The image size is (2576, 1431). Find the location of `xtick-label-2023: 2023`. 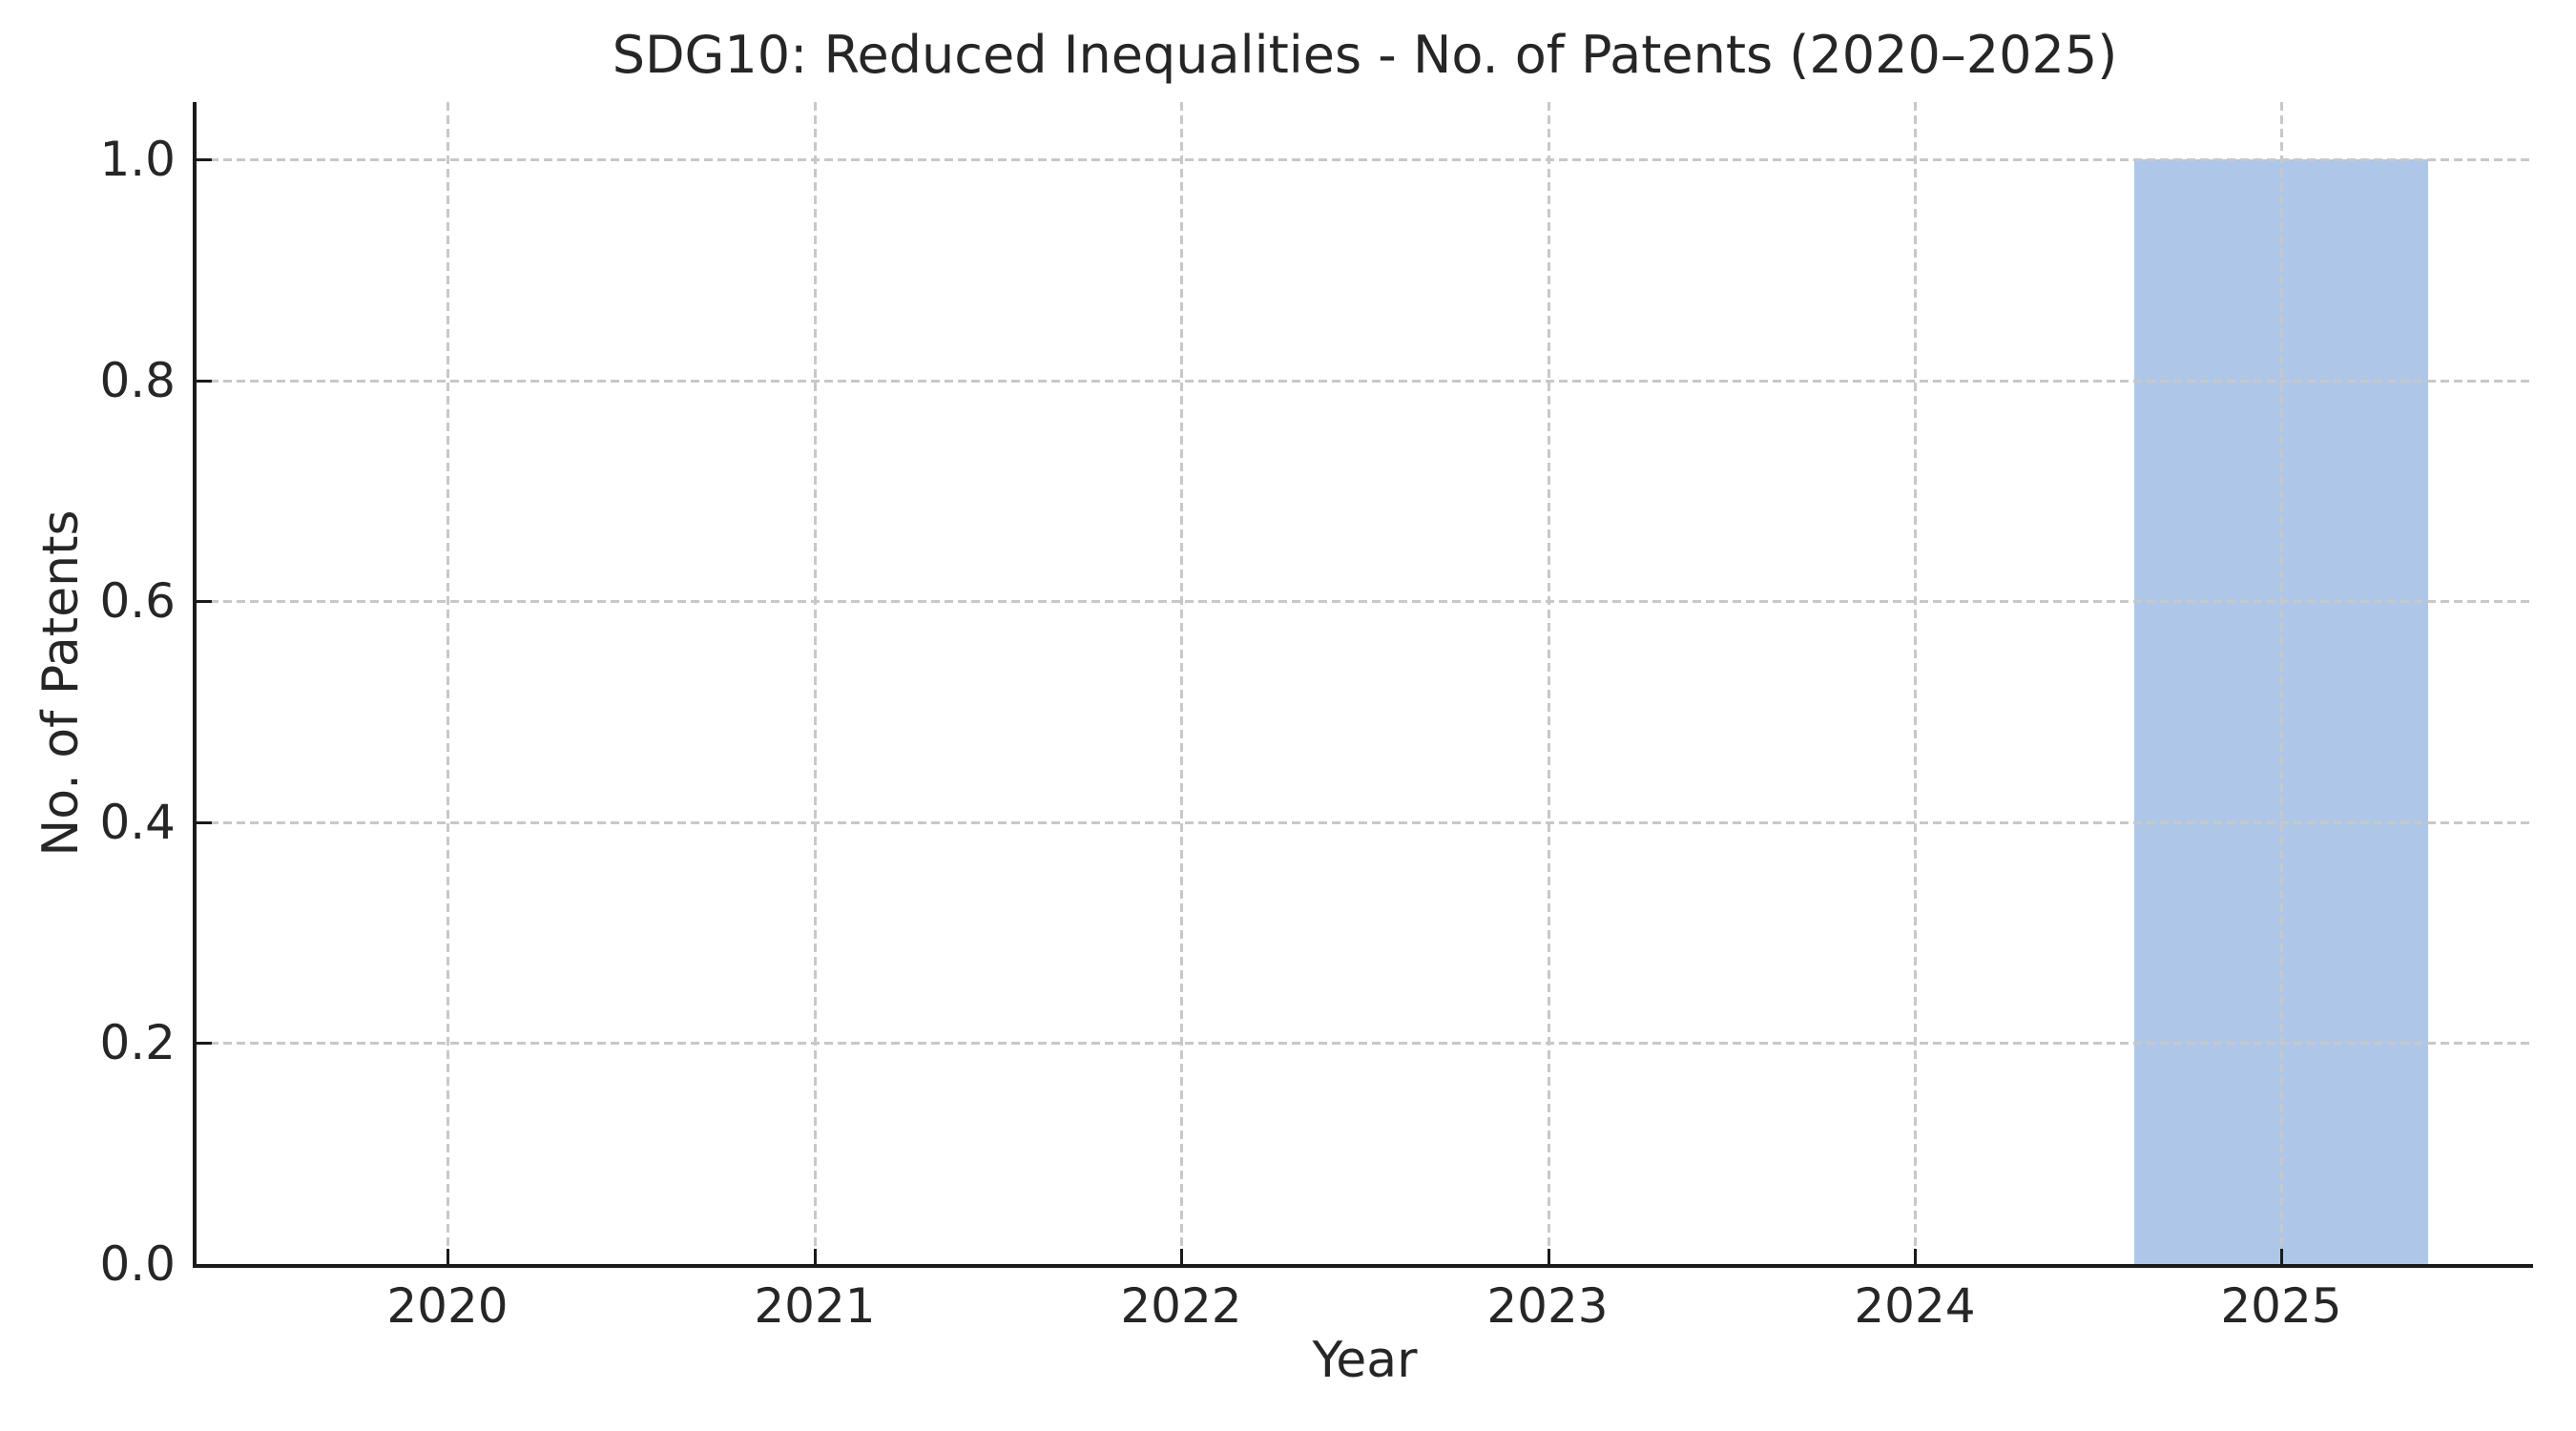

xtick-label-2023: 2023 is located at coordinates (1547, 1306).